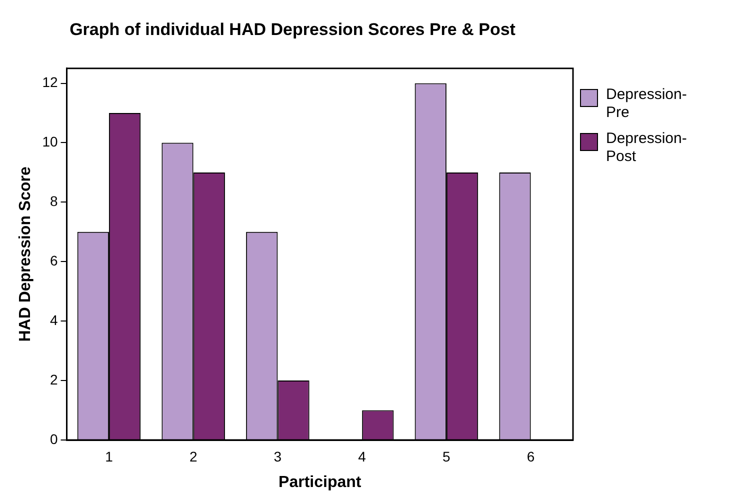 The image size is (731, 504). I want to click on y-tick-label: 0, so click(54, 438).